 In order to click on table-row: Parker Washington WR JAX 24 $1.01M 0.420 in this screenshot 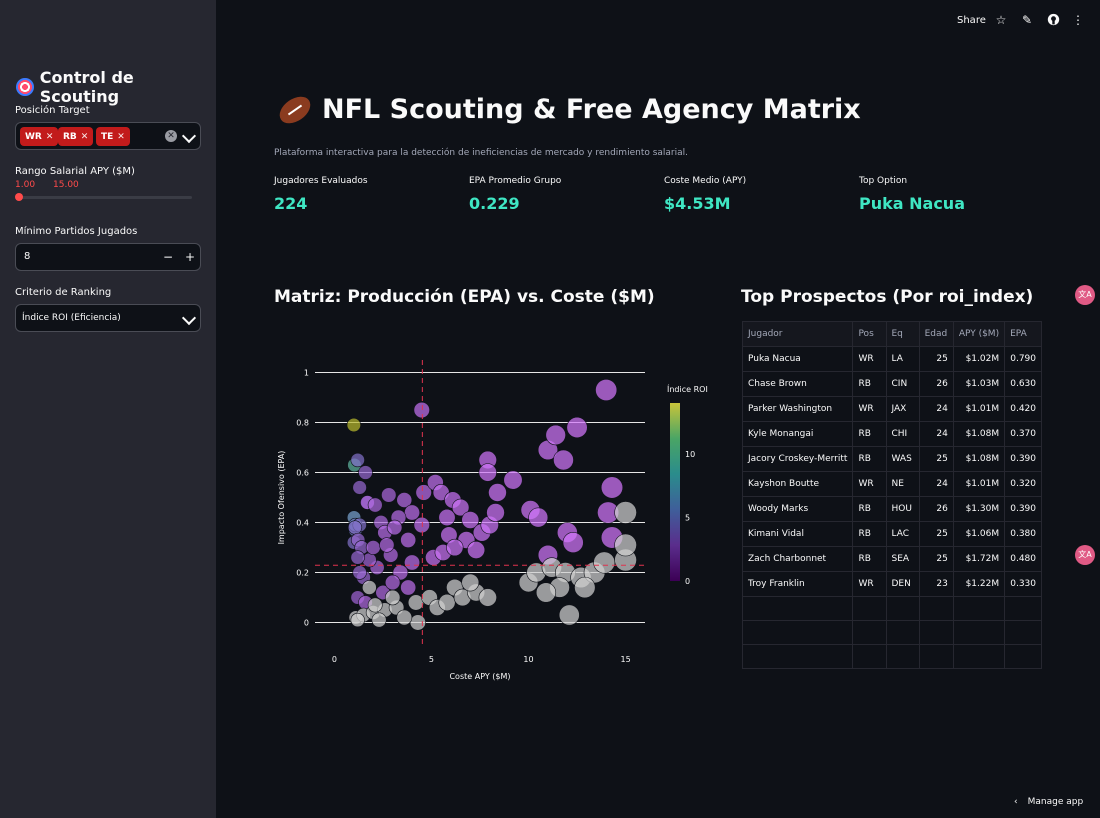, I will do `click(891, 409)`.